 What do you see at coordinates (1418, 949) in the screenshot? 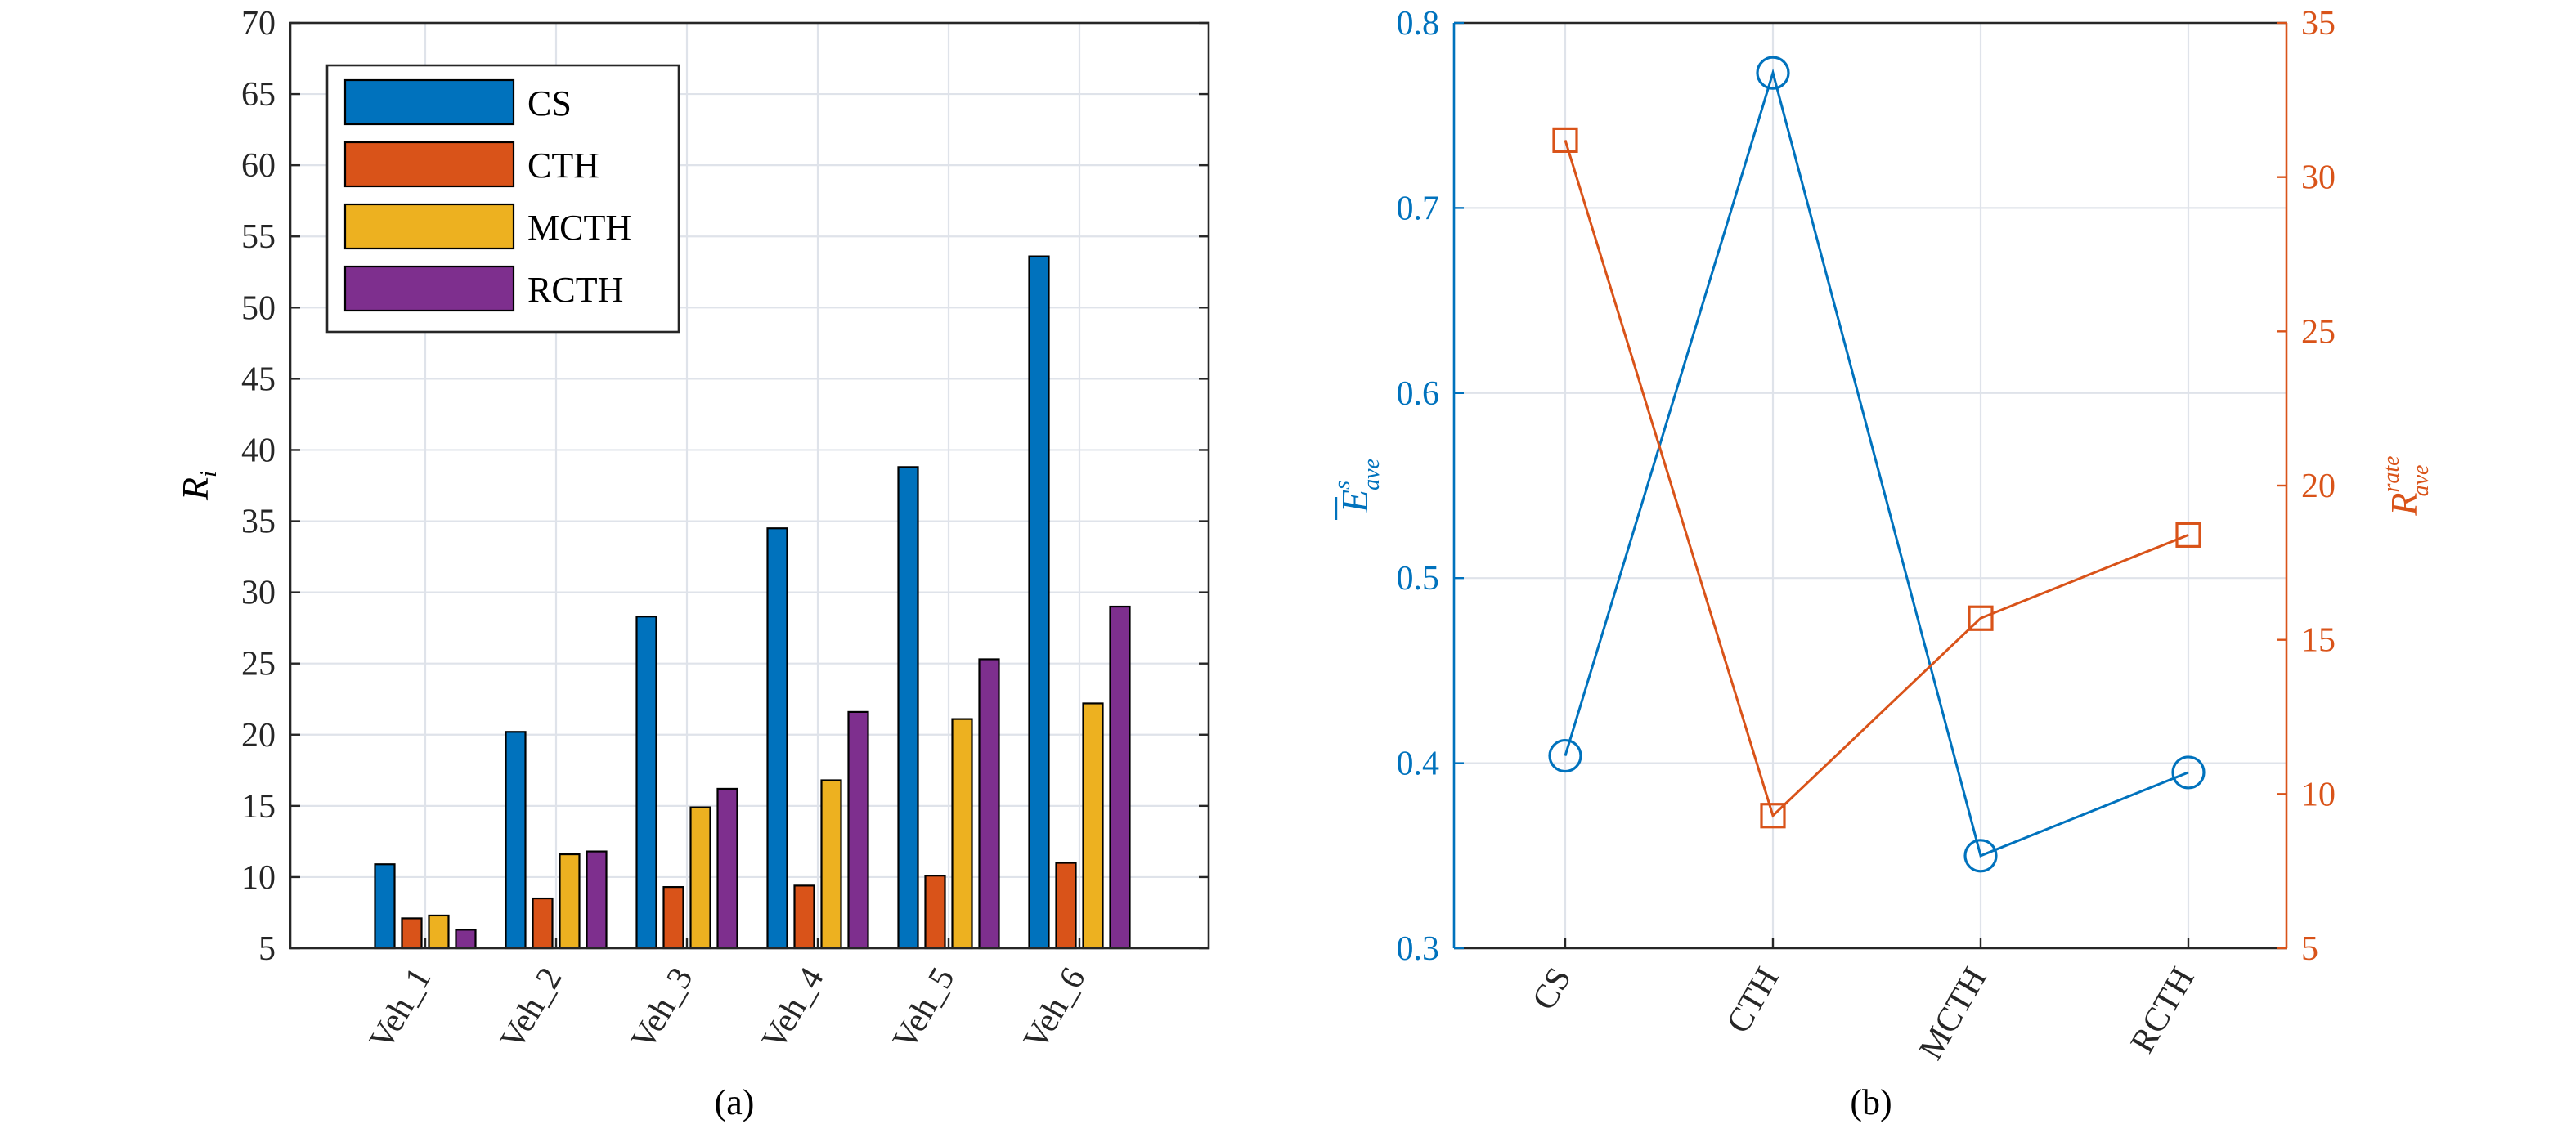
I see `chart-b-left-y-tick-label: 0.3` at bounding box center [1418, 949].